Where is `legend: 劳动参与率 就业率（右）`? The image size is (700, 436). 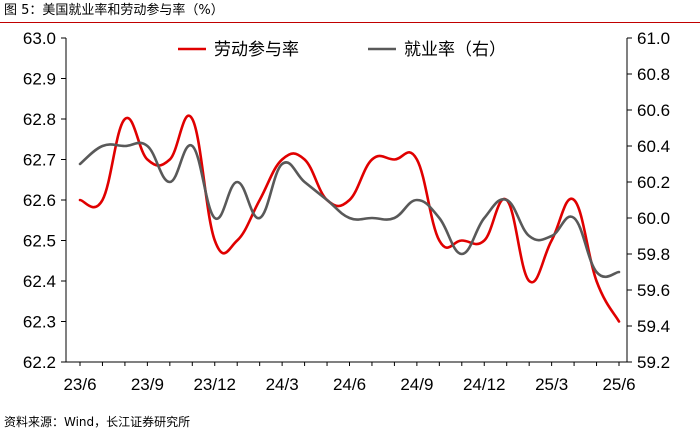
legend: 劳动参与率 就业率（右） is located at coordinates (342, 50).